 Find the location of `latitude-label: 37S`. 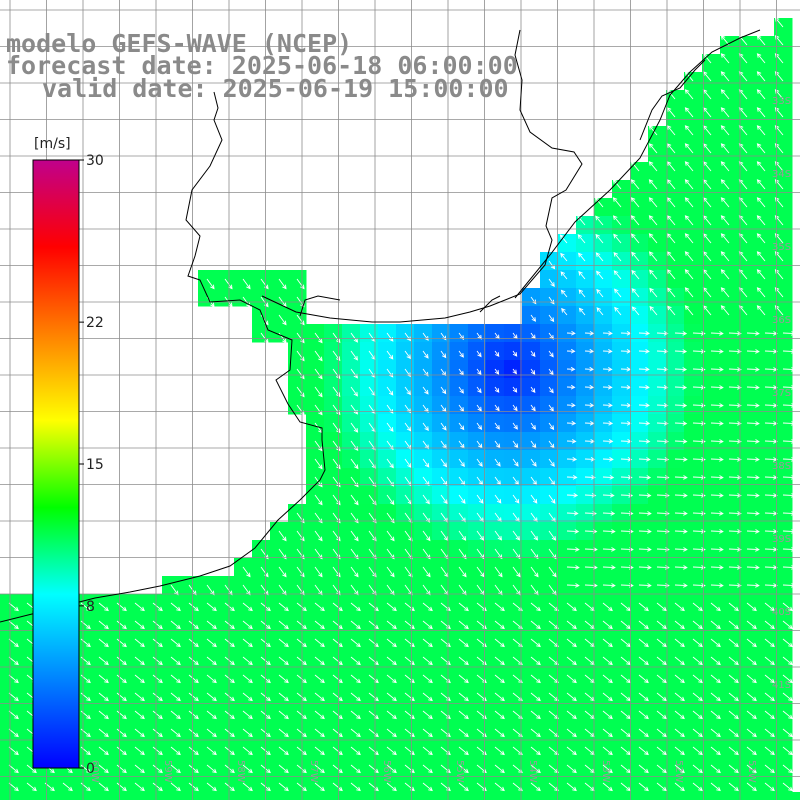

latitude-label: 37S is located at coordinates (781, 393).